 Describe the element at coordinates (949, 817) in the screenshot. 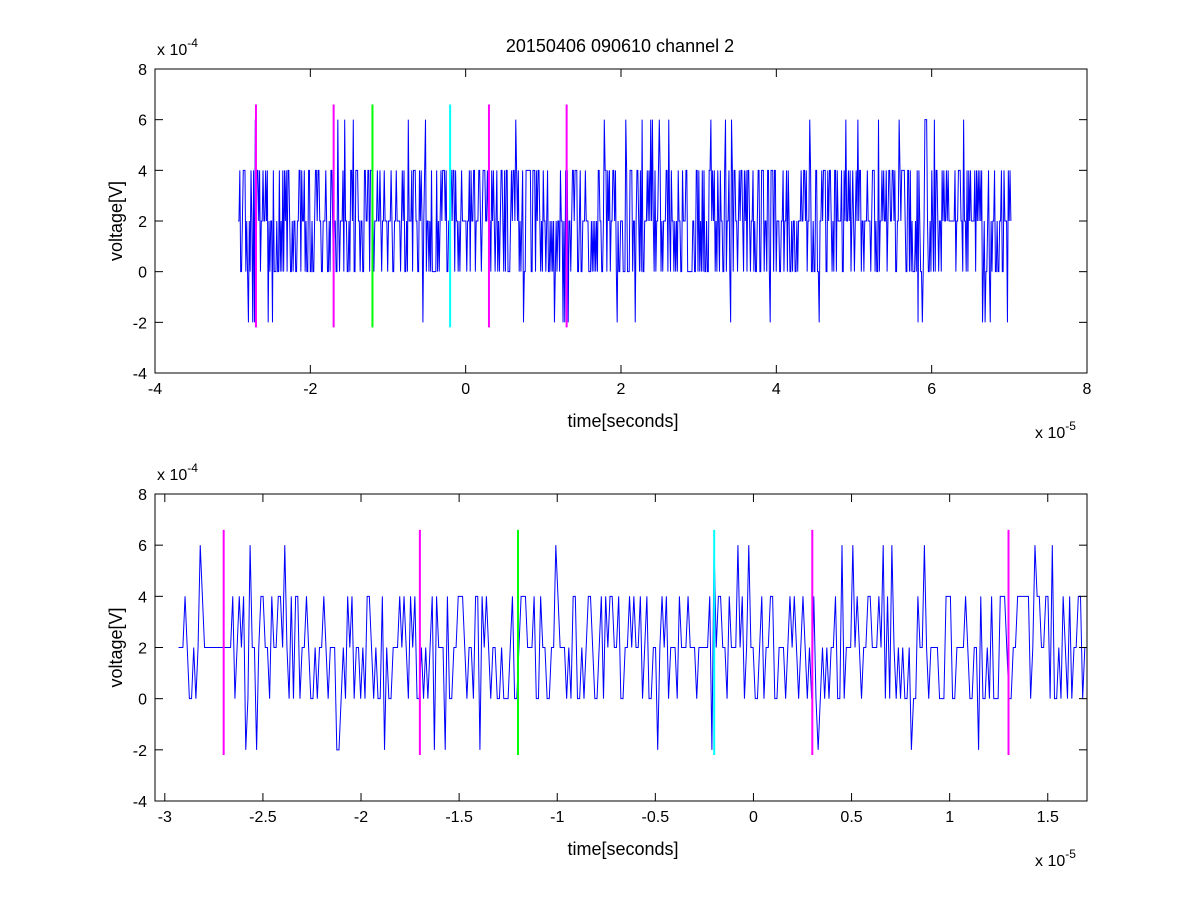

I see `x-tick-label: 1` at that location.